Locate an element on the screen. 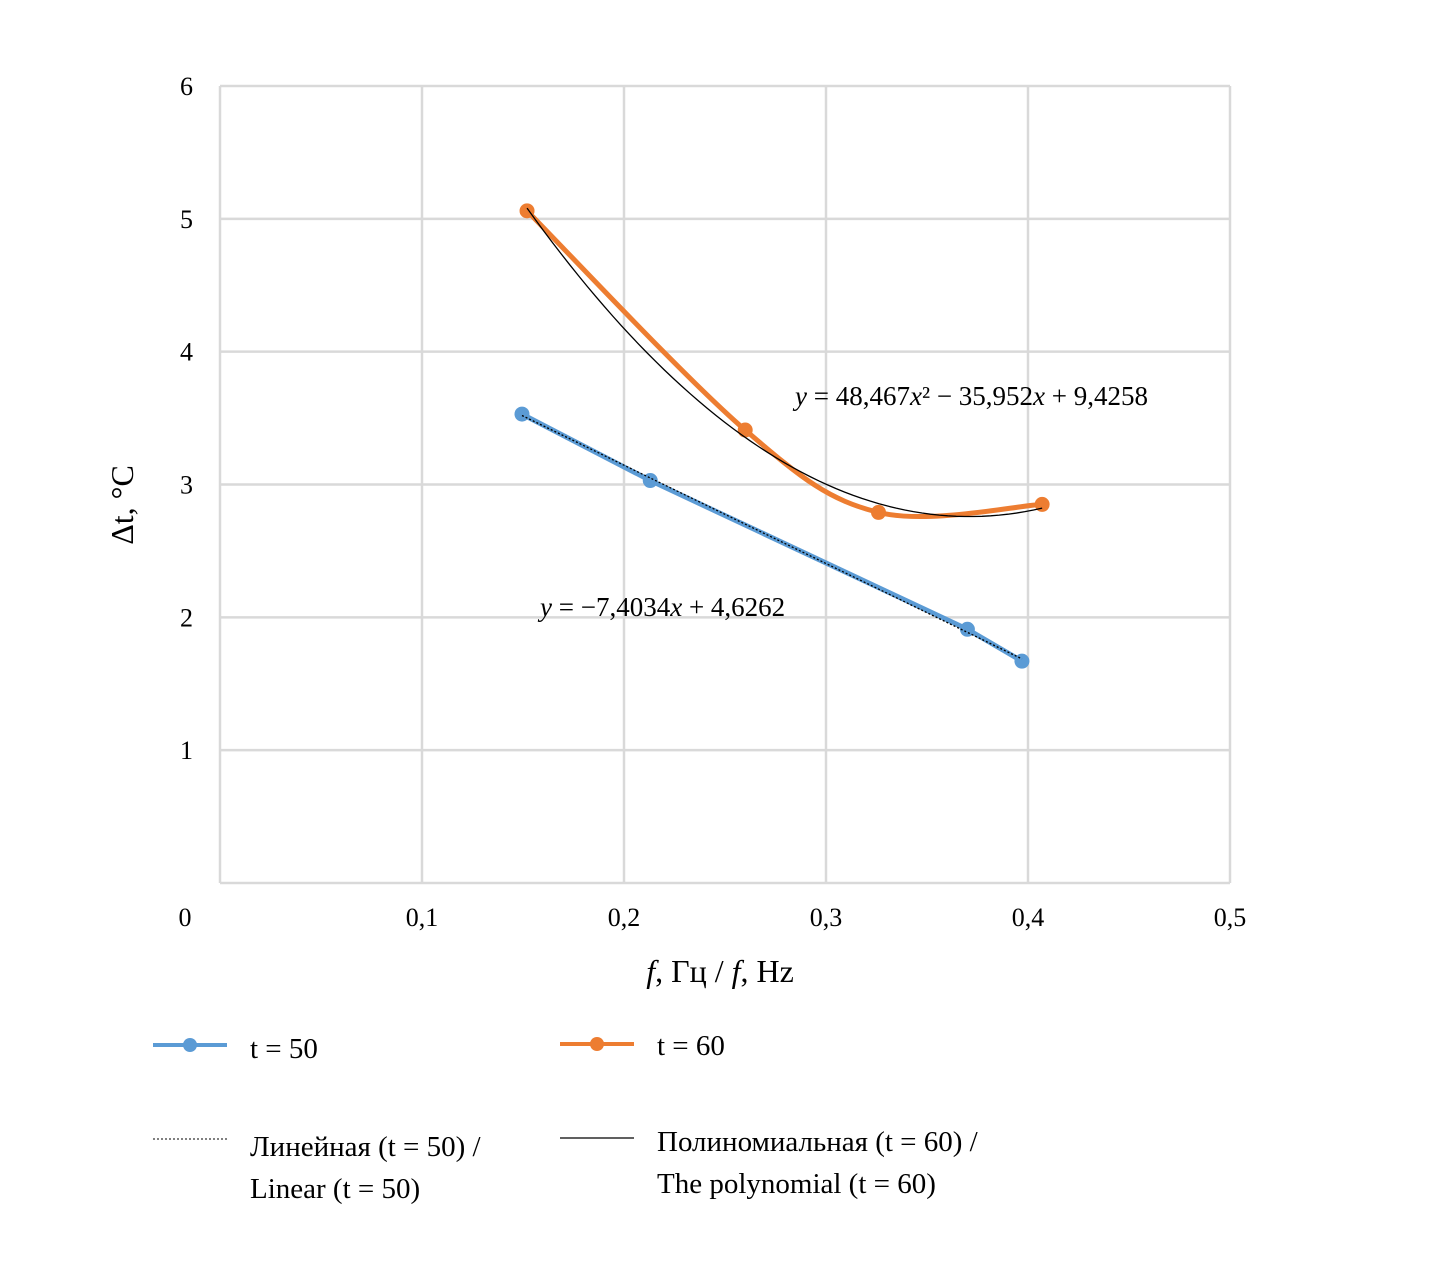 The height and width of the screenshot is (1270, 1430). svg-text: Линейная (t = 50) / is located at coordinates (366, 1147).